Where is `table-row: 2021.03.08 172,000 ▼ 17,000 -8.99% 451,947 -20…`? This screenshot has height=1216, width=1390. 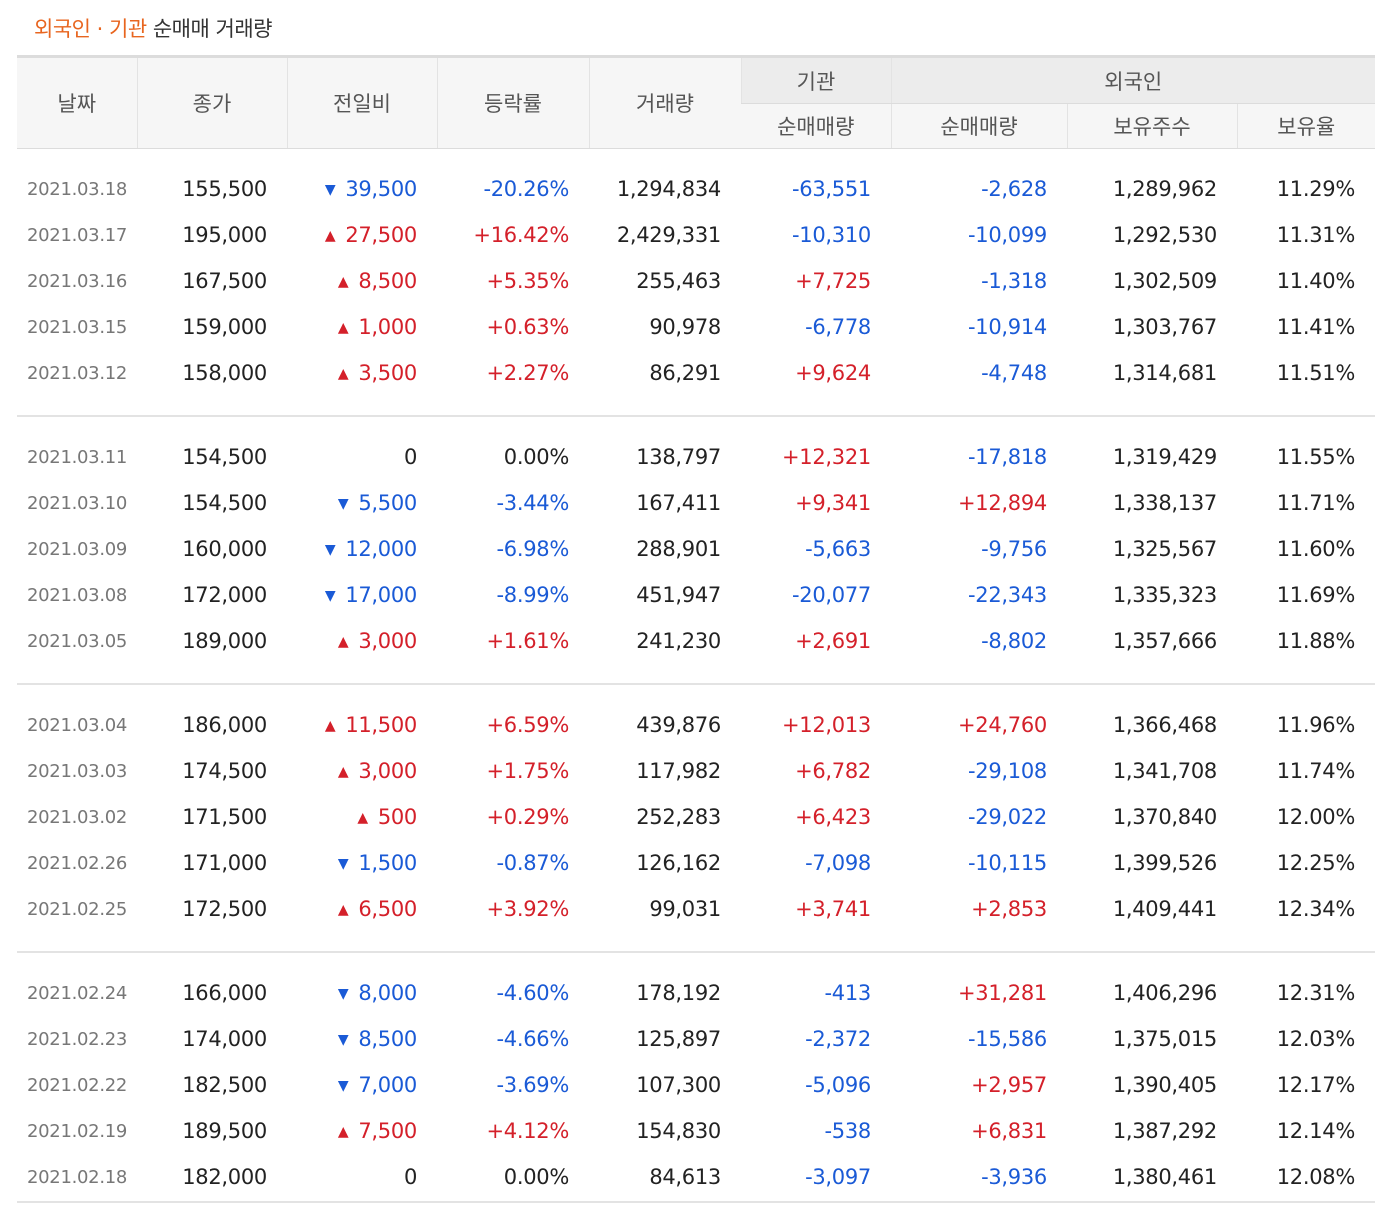 table-row: 2021.03.08 172,000 ▼ 17,000 -8.99% 451,947 -20… is located at coordinates (696, 595).